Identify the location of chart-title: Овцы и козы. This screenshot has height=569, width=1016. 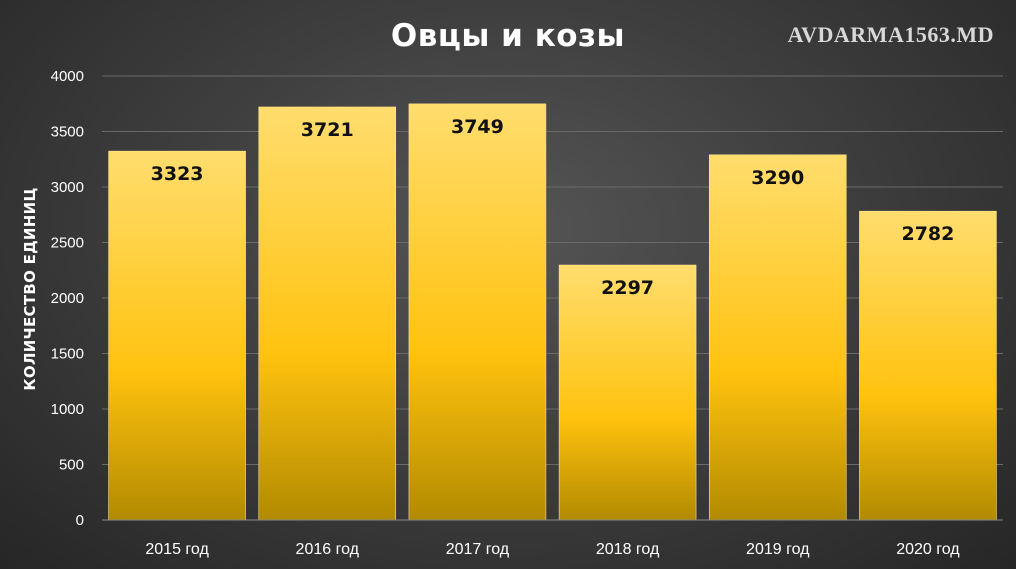
(508, 36).